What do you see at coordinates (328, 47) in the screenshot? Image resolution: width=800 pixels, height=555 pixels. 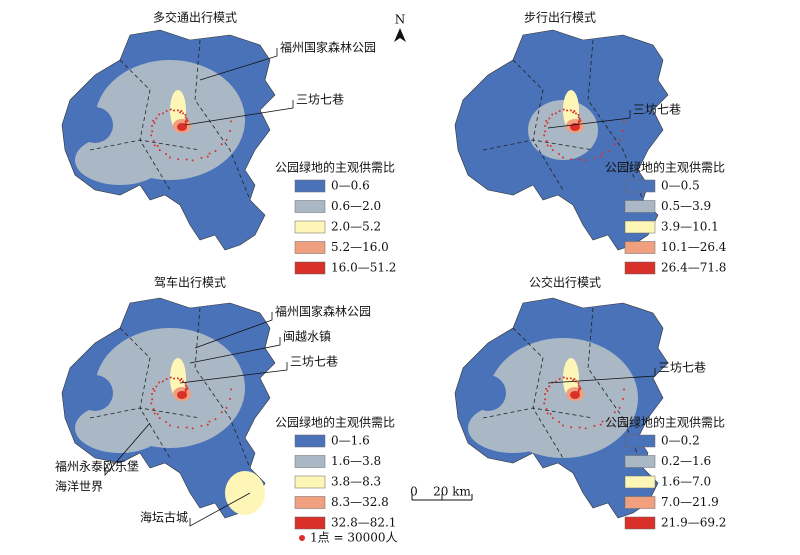 I see `place-label: 福州国家森林公园` at bounding box center [328, 47].